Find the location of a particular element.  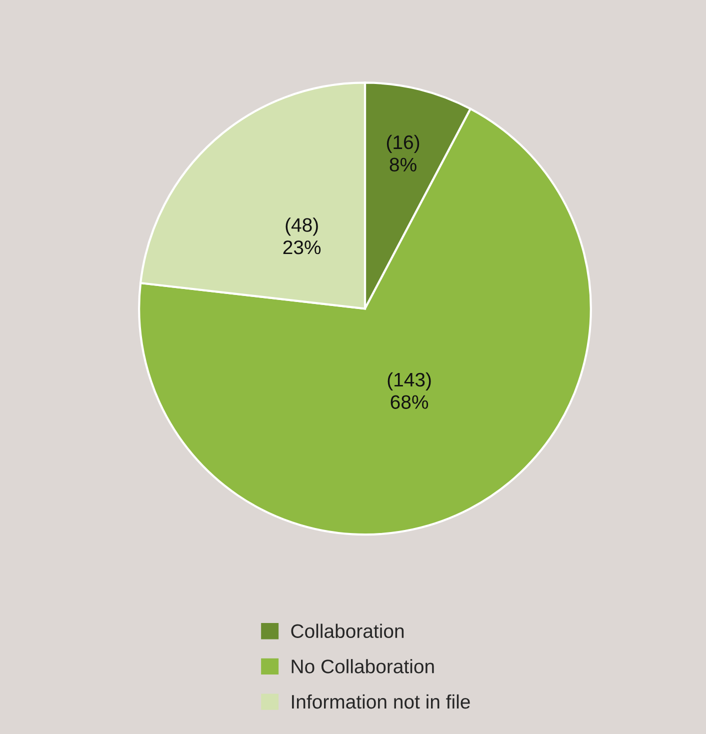

legend-label: Collaboration is located at coordinates (347, 631).